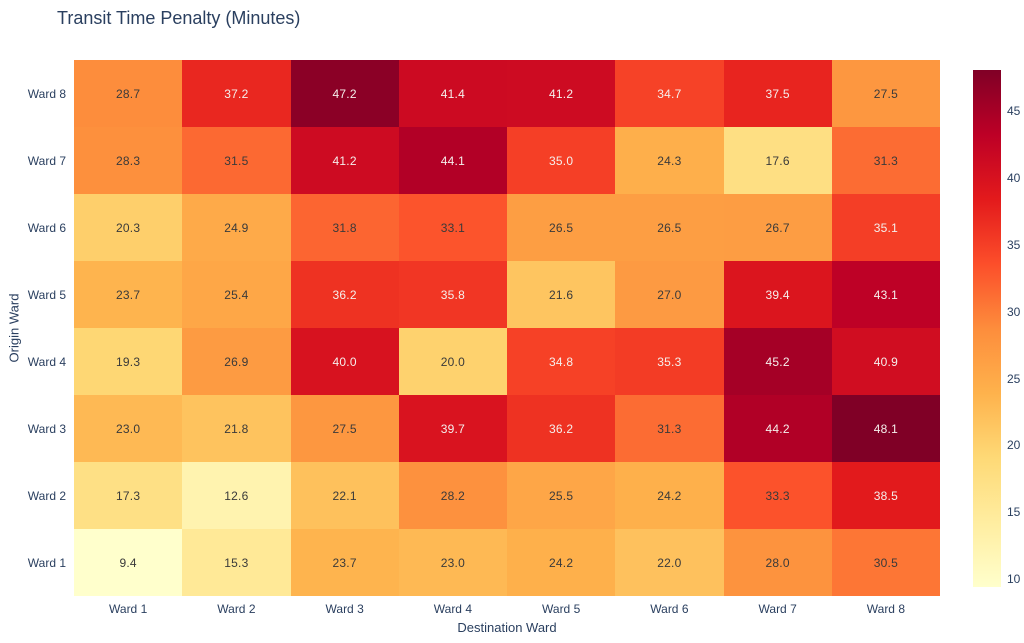  I want to click on cell-value: 37.5, so click(777, 93).